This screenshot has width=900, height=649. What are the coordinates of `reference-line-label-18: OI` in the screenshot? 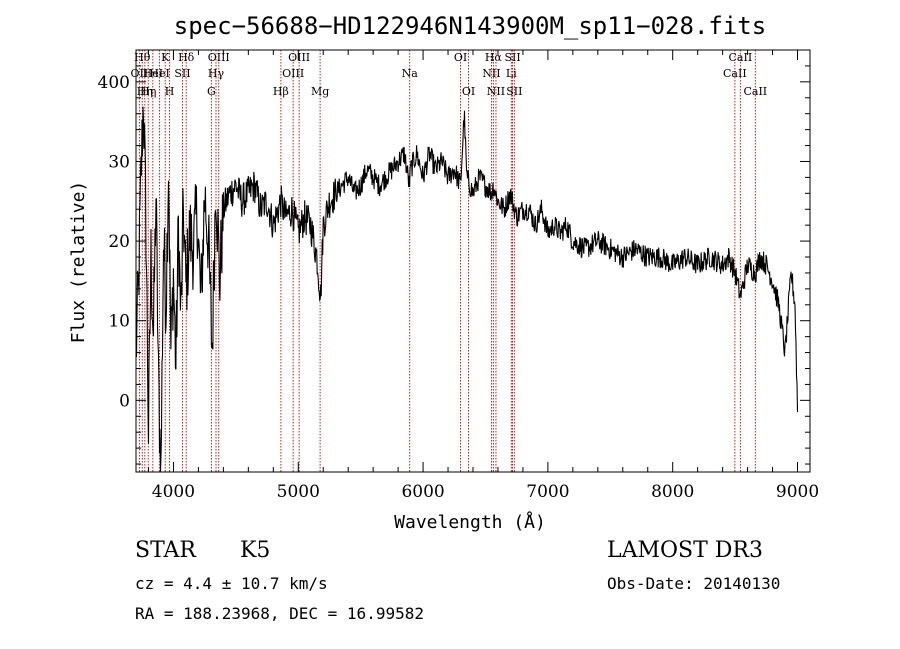 It's located at (460, 57).